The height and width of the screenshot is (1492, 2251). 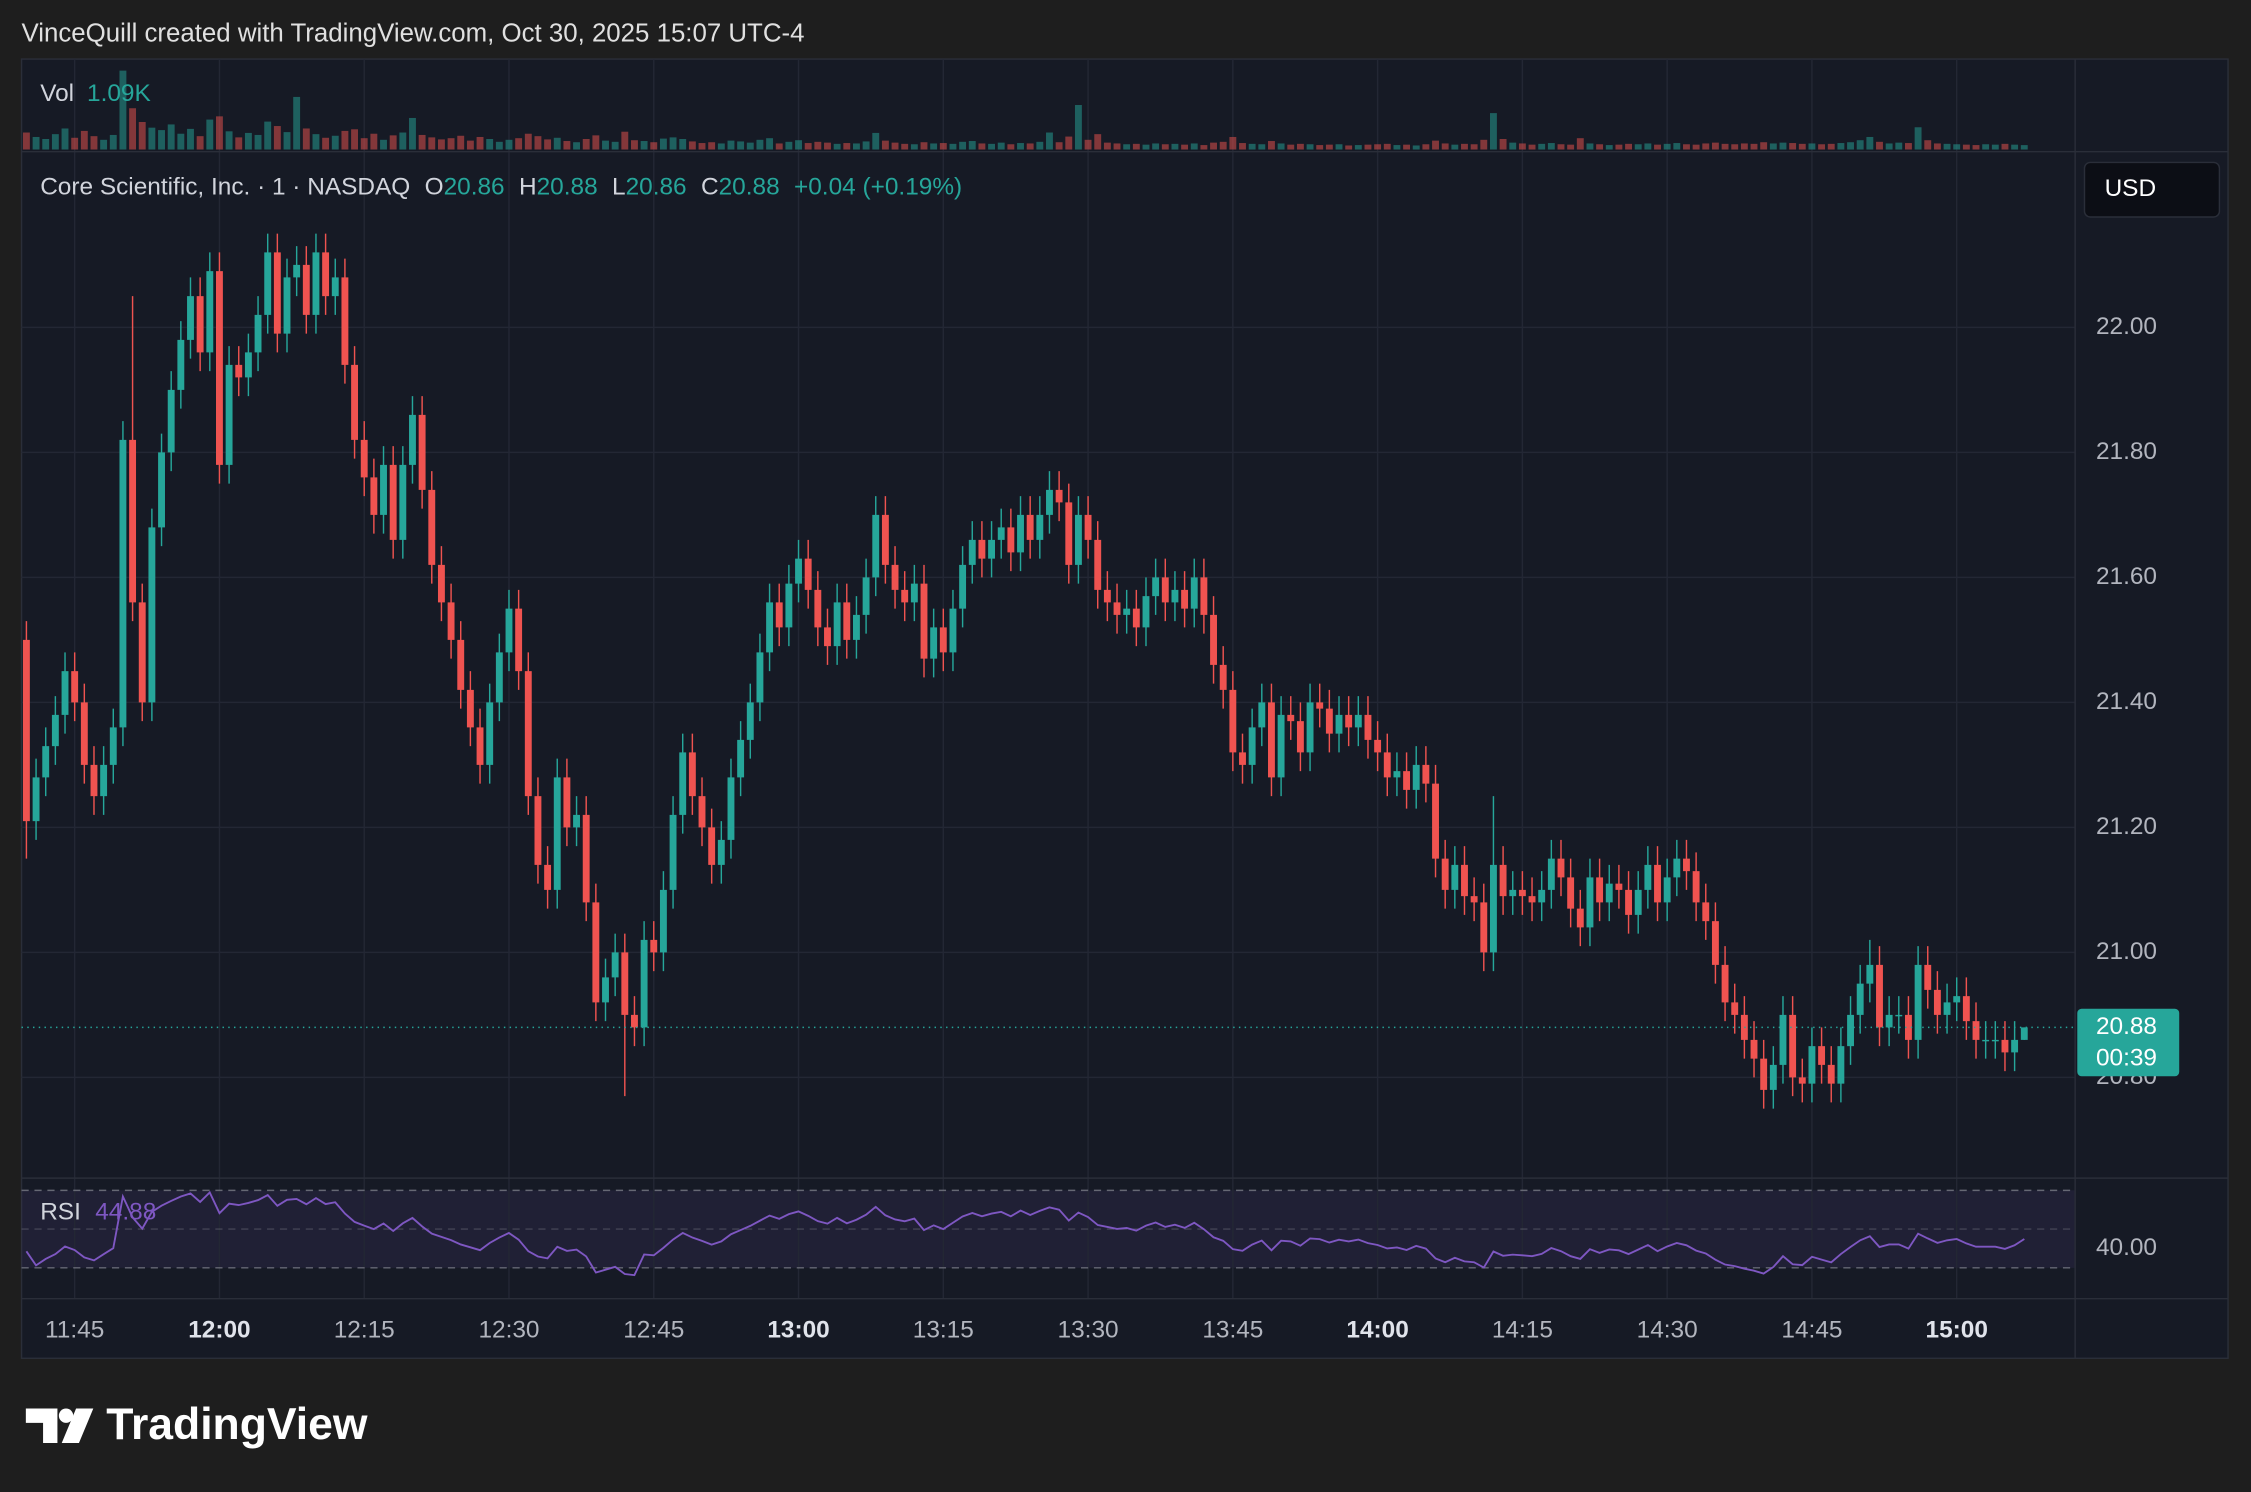 I want to click on rsi-name: RSI, so click(x=60, y=1212).